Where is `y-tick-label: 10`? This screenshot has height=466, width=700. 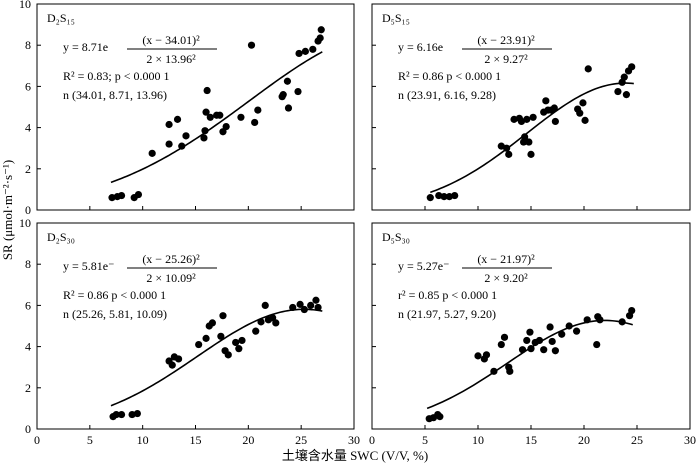 y-tick-label: 10 is located at coordinates (25, 223).